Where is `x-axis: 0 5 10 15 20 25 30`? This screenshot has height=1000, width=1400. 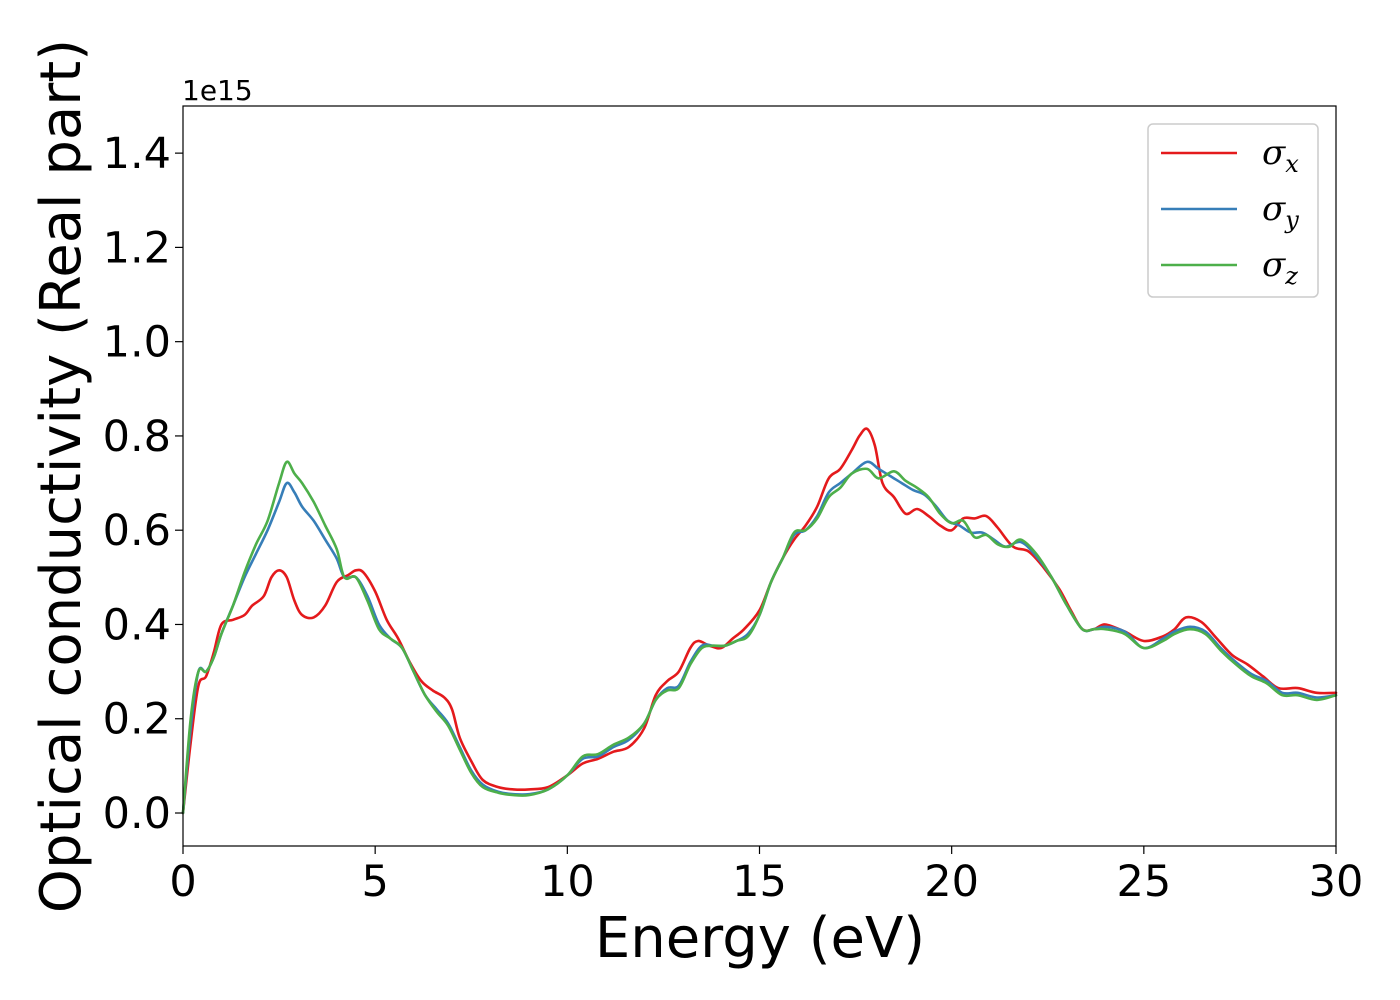
x-axis: 0 5 10 15 20 25 30 is located at coordinates (766, 876).